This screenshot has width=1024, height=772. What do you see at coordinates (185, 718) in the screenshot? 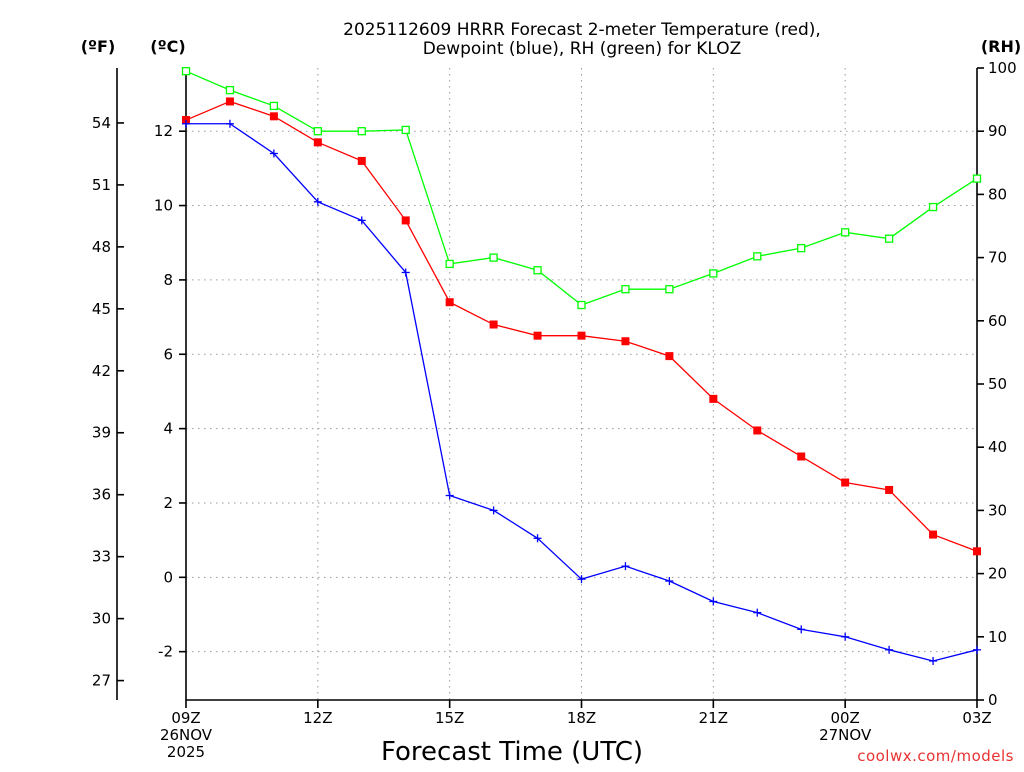
I see `x-tick-label: 09Z` at bounding box center [185, 718].